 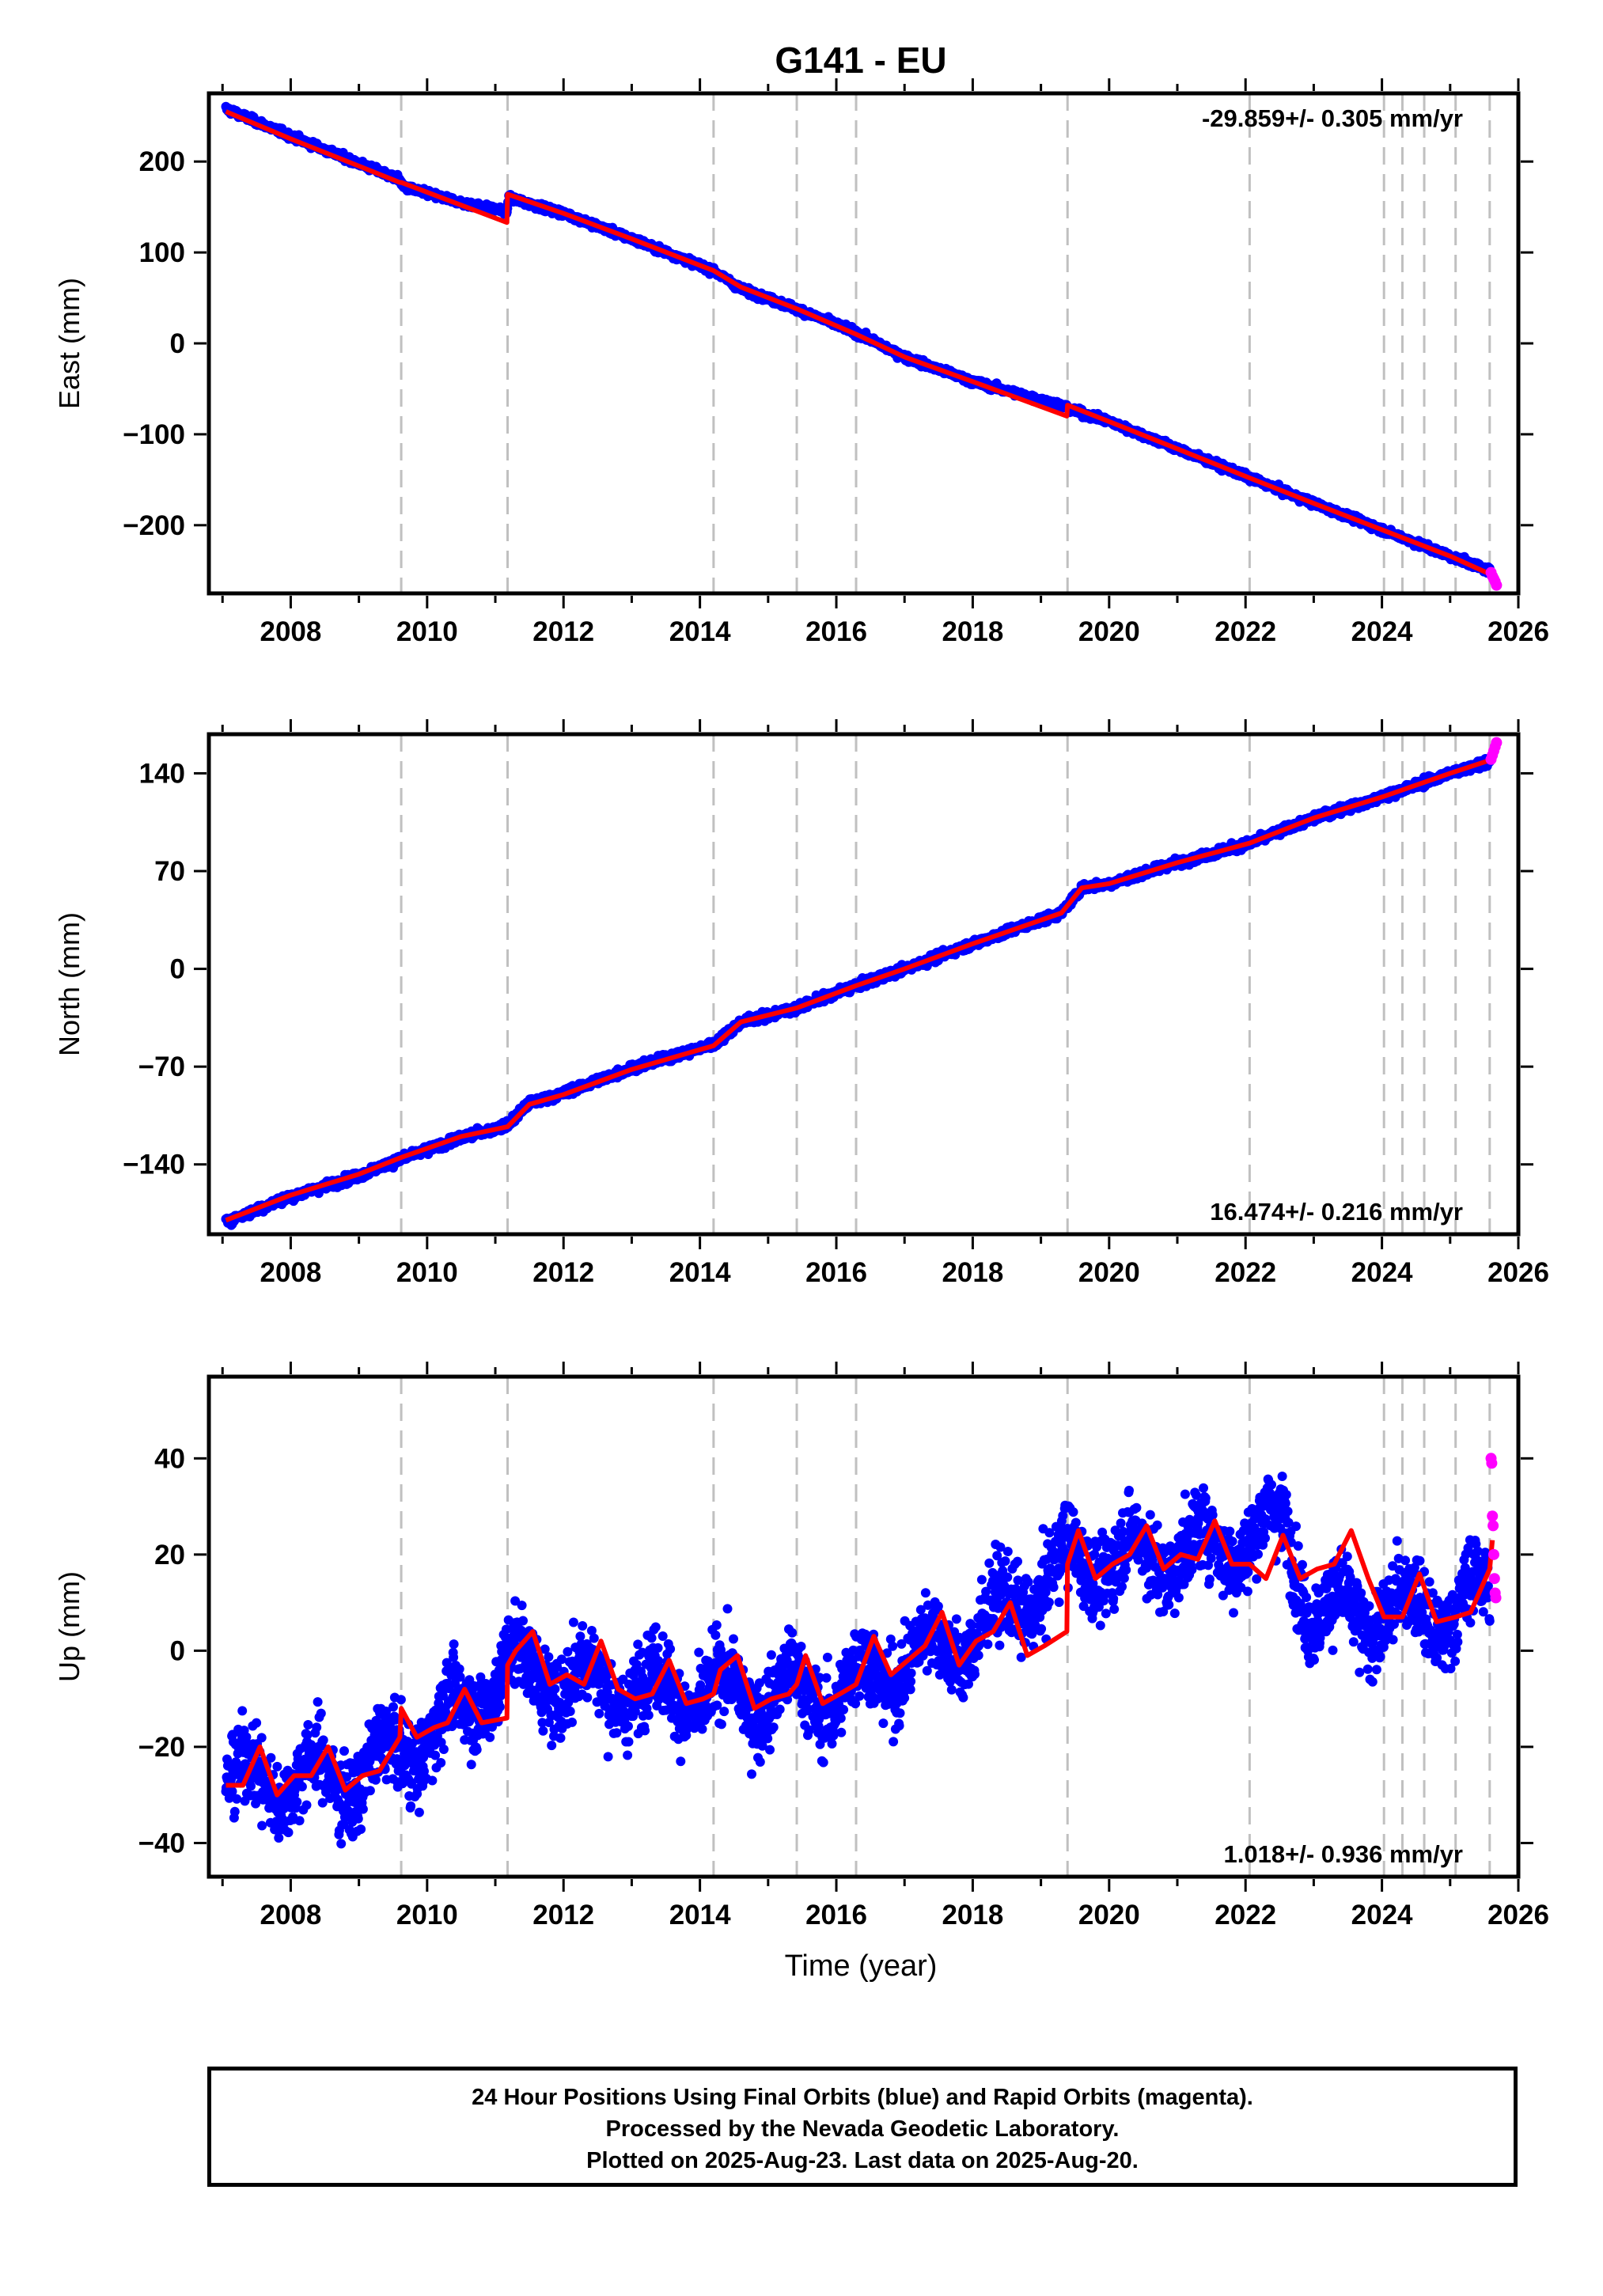 I want to click on x-tick-label: 2022, so click(x=1245, y=631).